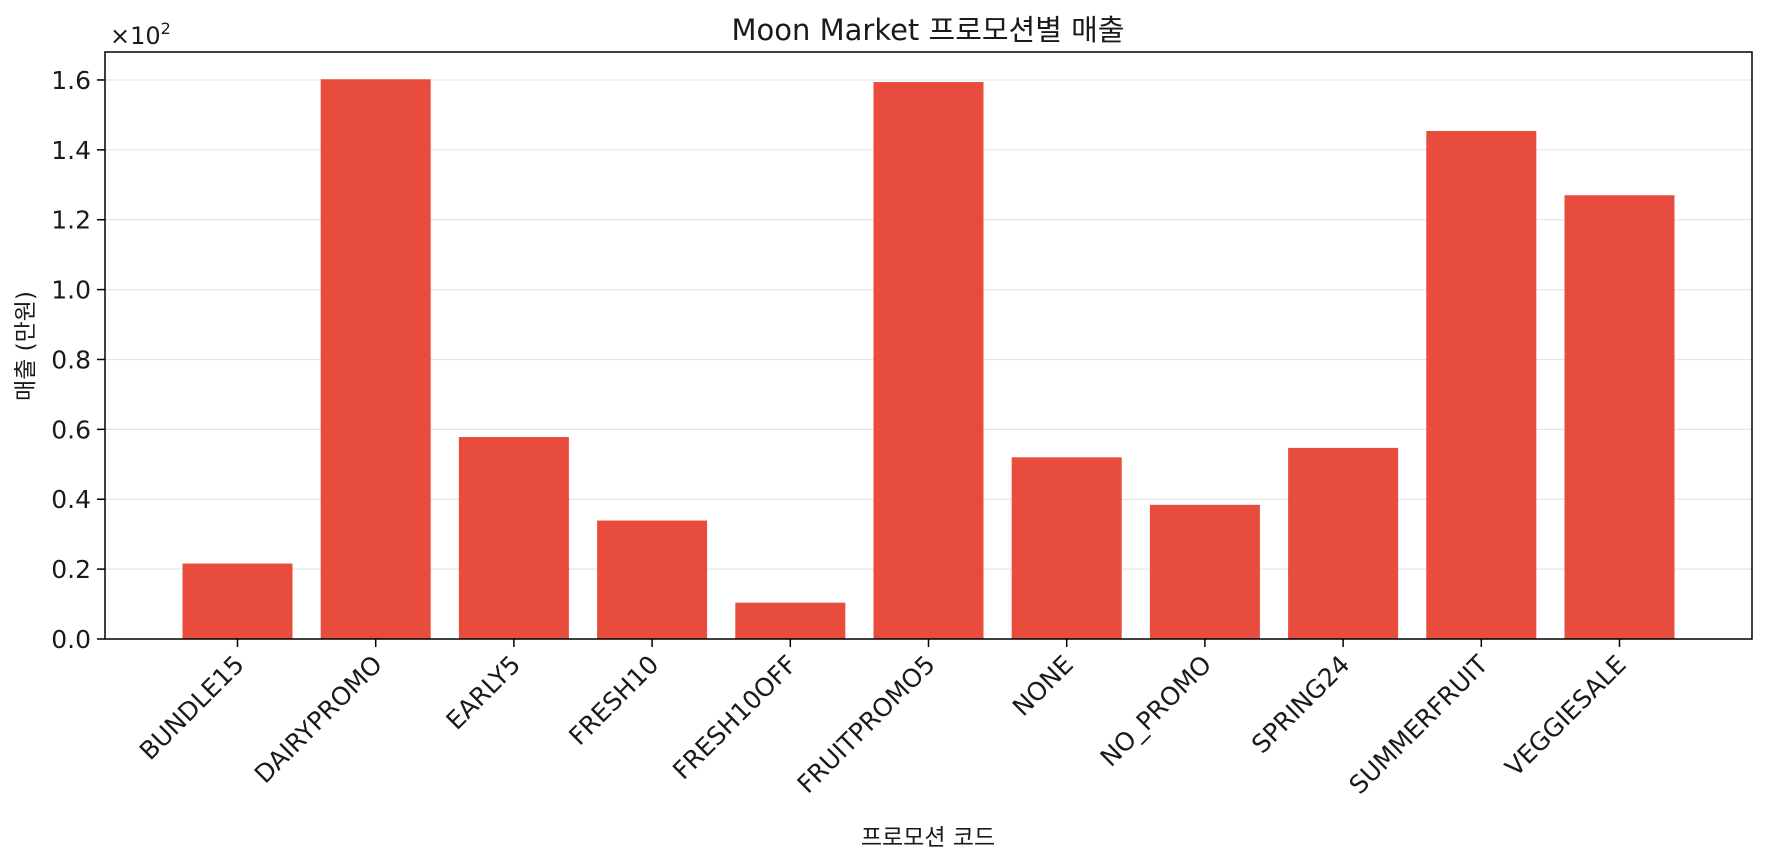 This screenshot has width=1767, height=866. I want to click on bar-veggiesale, so click(1619, 417).